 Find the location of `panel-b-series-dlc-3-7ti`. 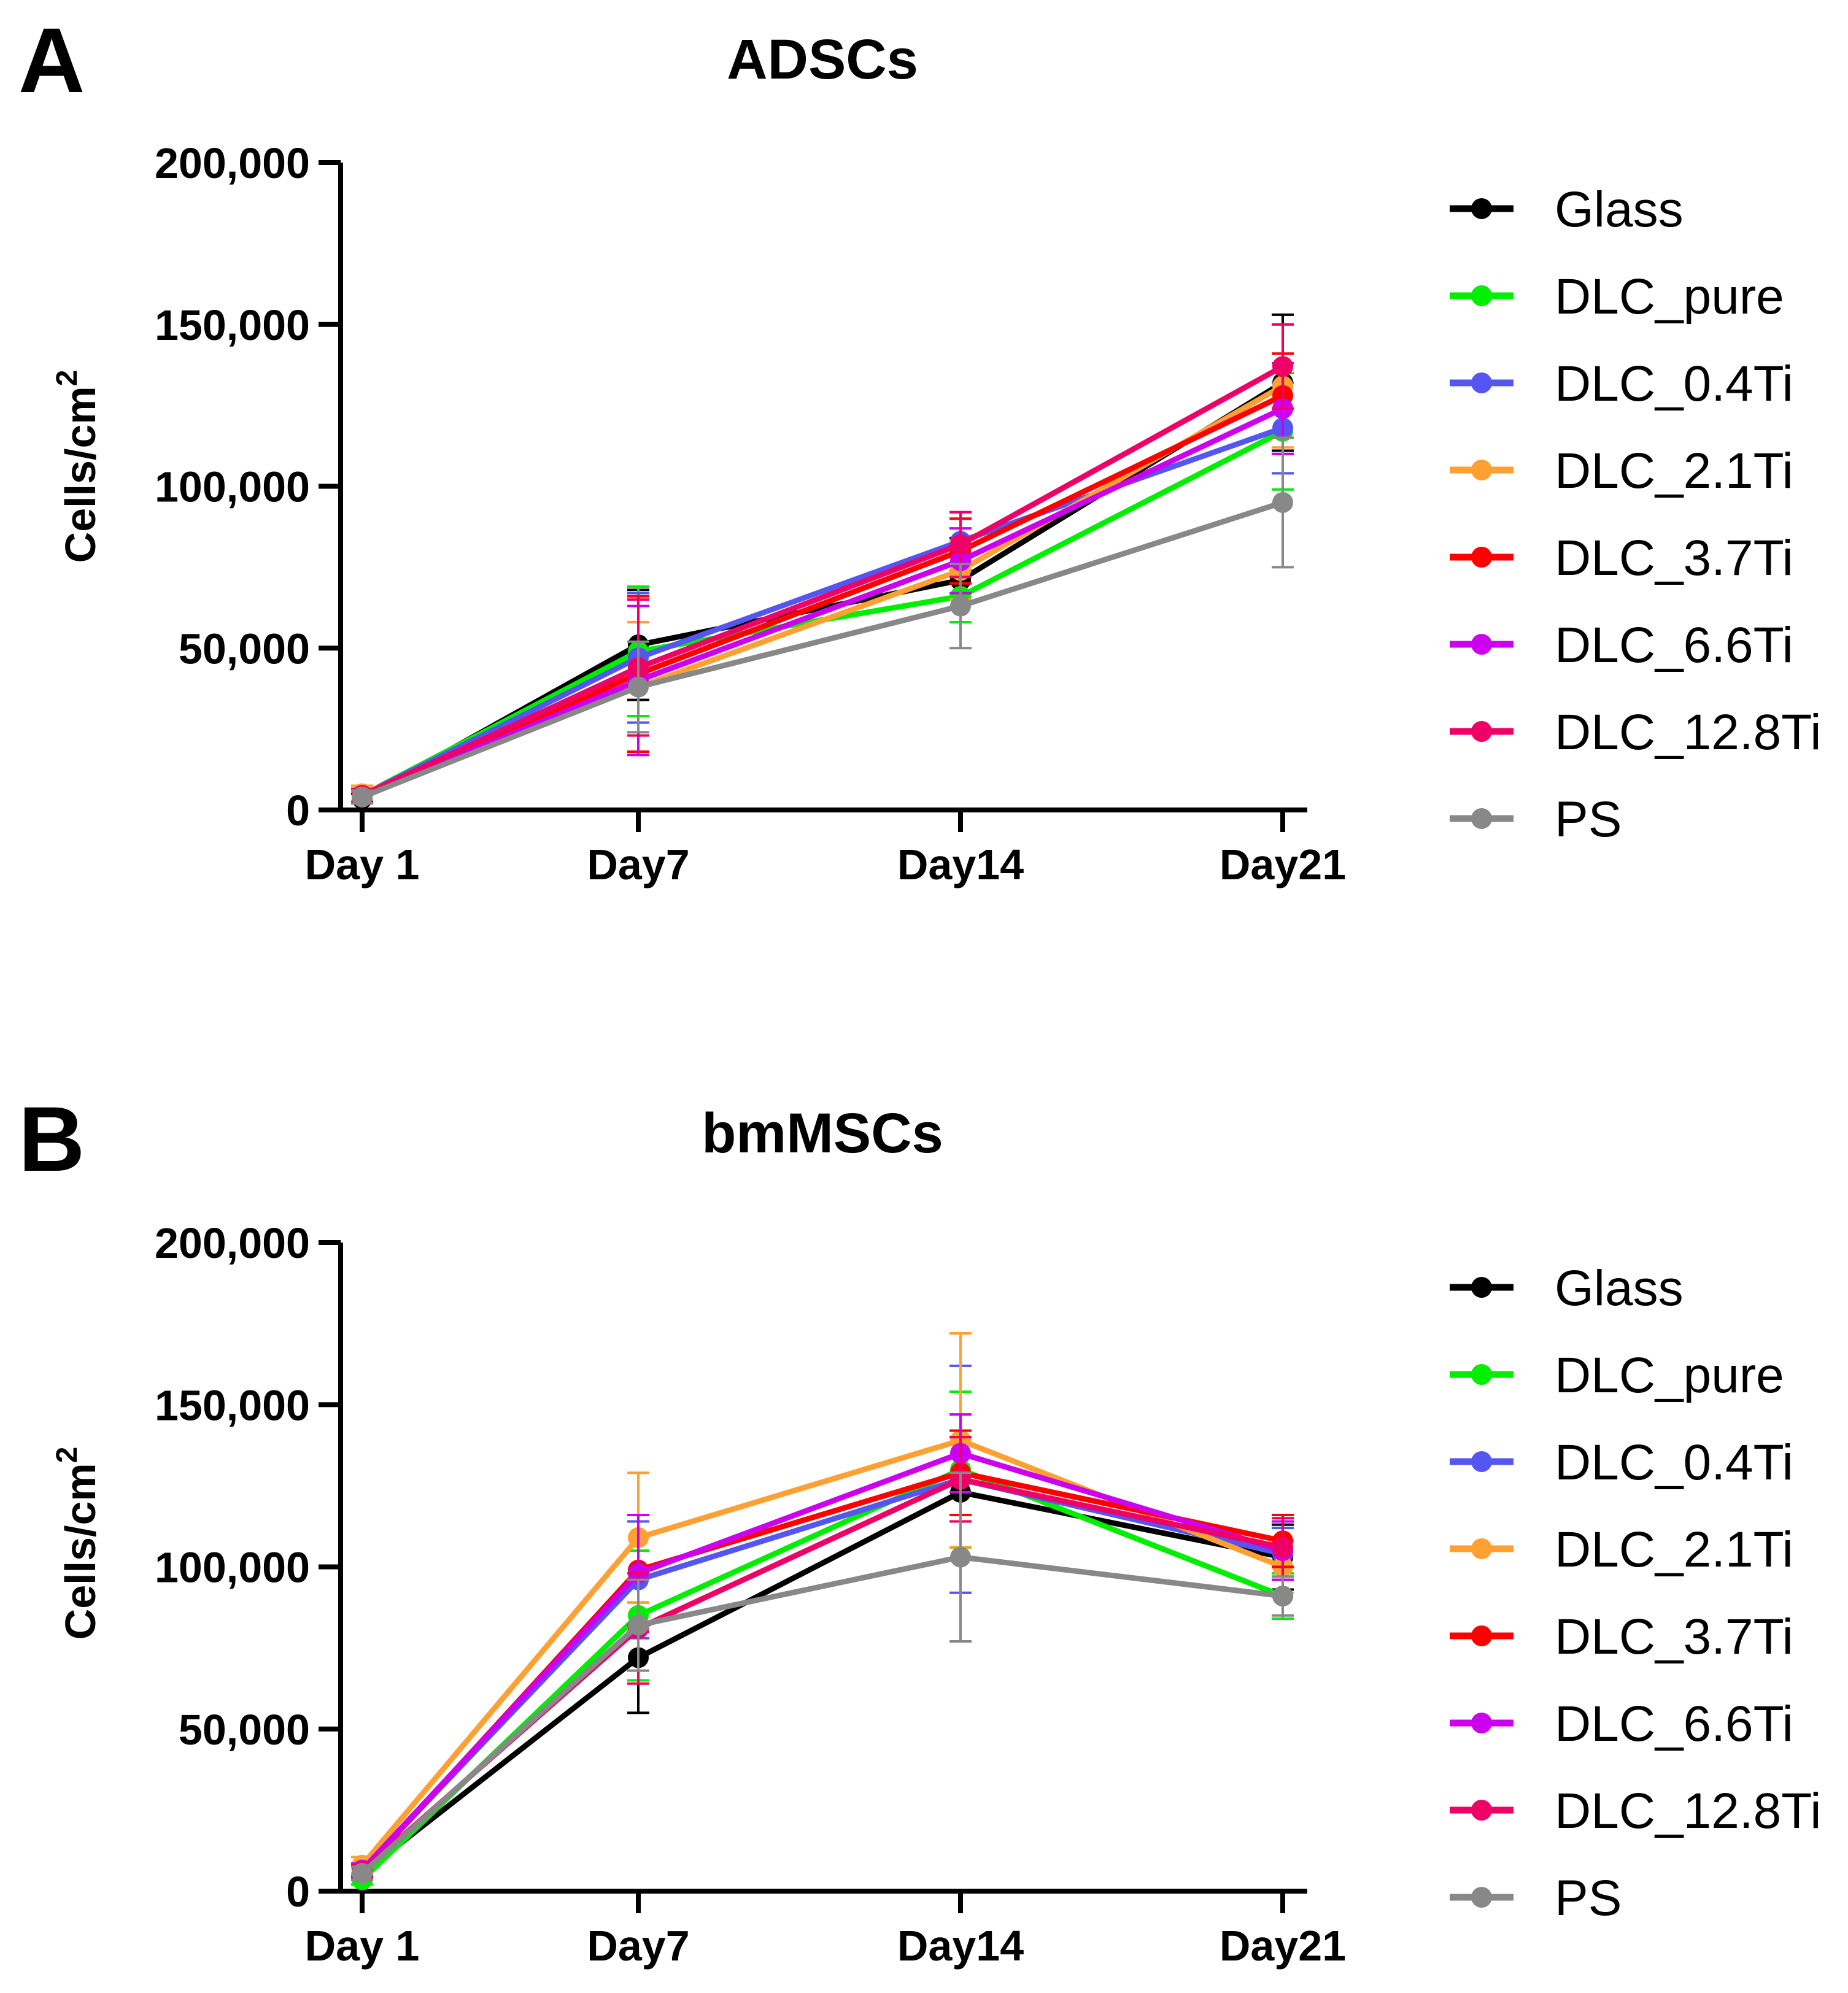

panel-b-series-dlc-3-7ti is located at coordinates (822, 1656).